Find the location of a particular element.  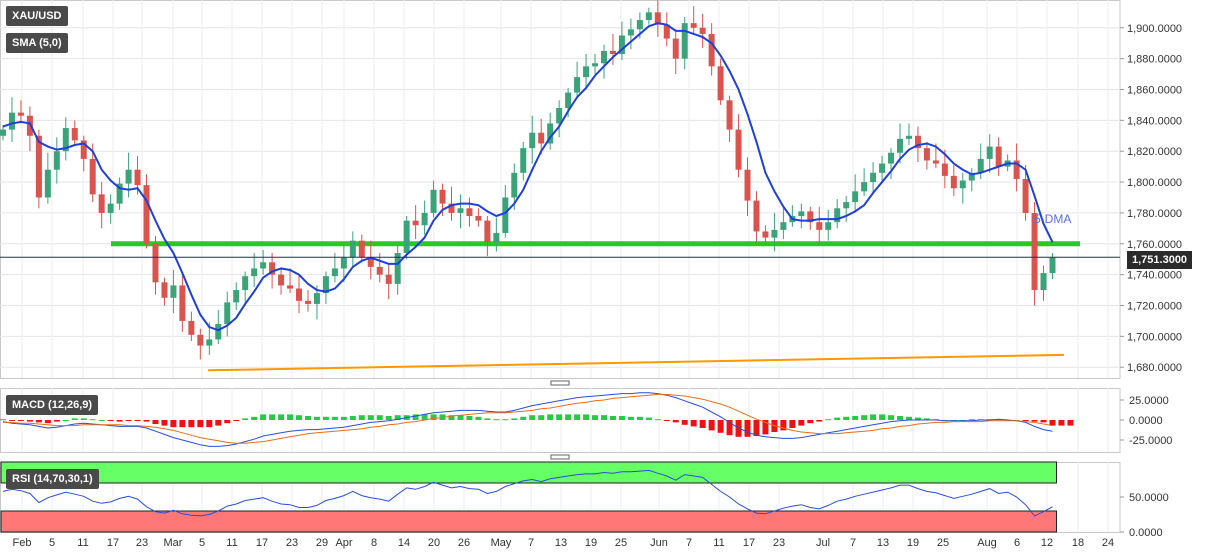

x-tick-label: 6 is located at coordinates (1017, 543).